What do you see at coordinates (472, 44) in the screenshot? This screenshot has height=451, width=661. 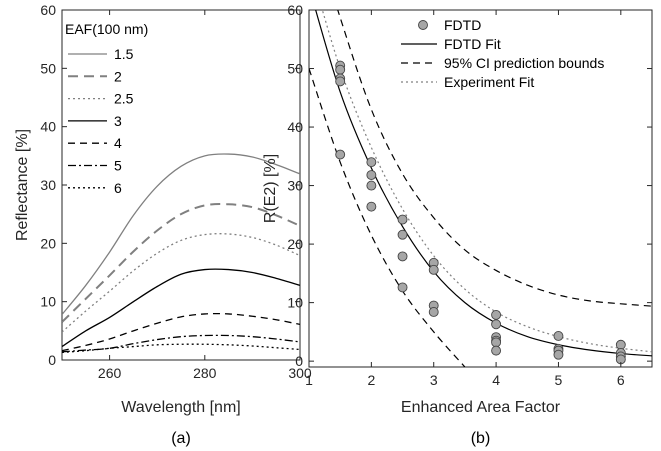 I see `panel-b-legend-entry: FDTD Fit` at bounding box center [472, 44].